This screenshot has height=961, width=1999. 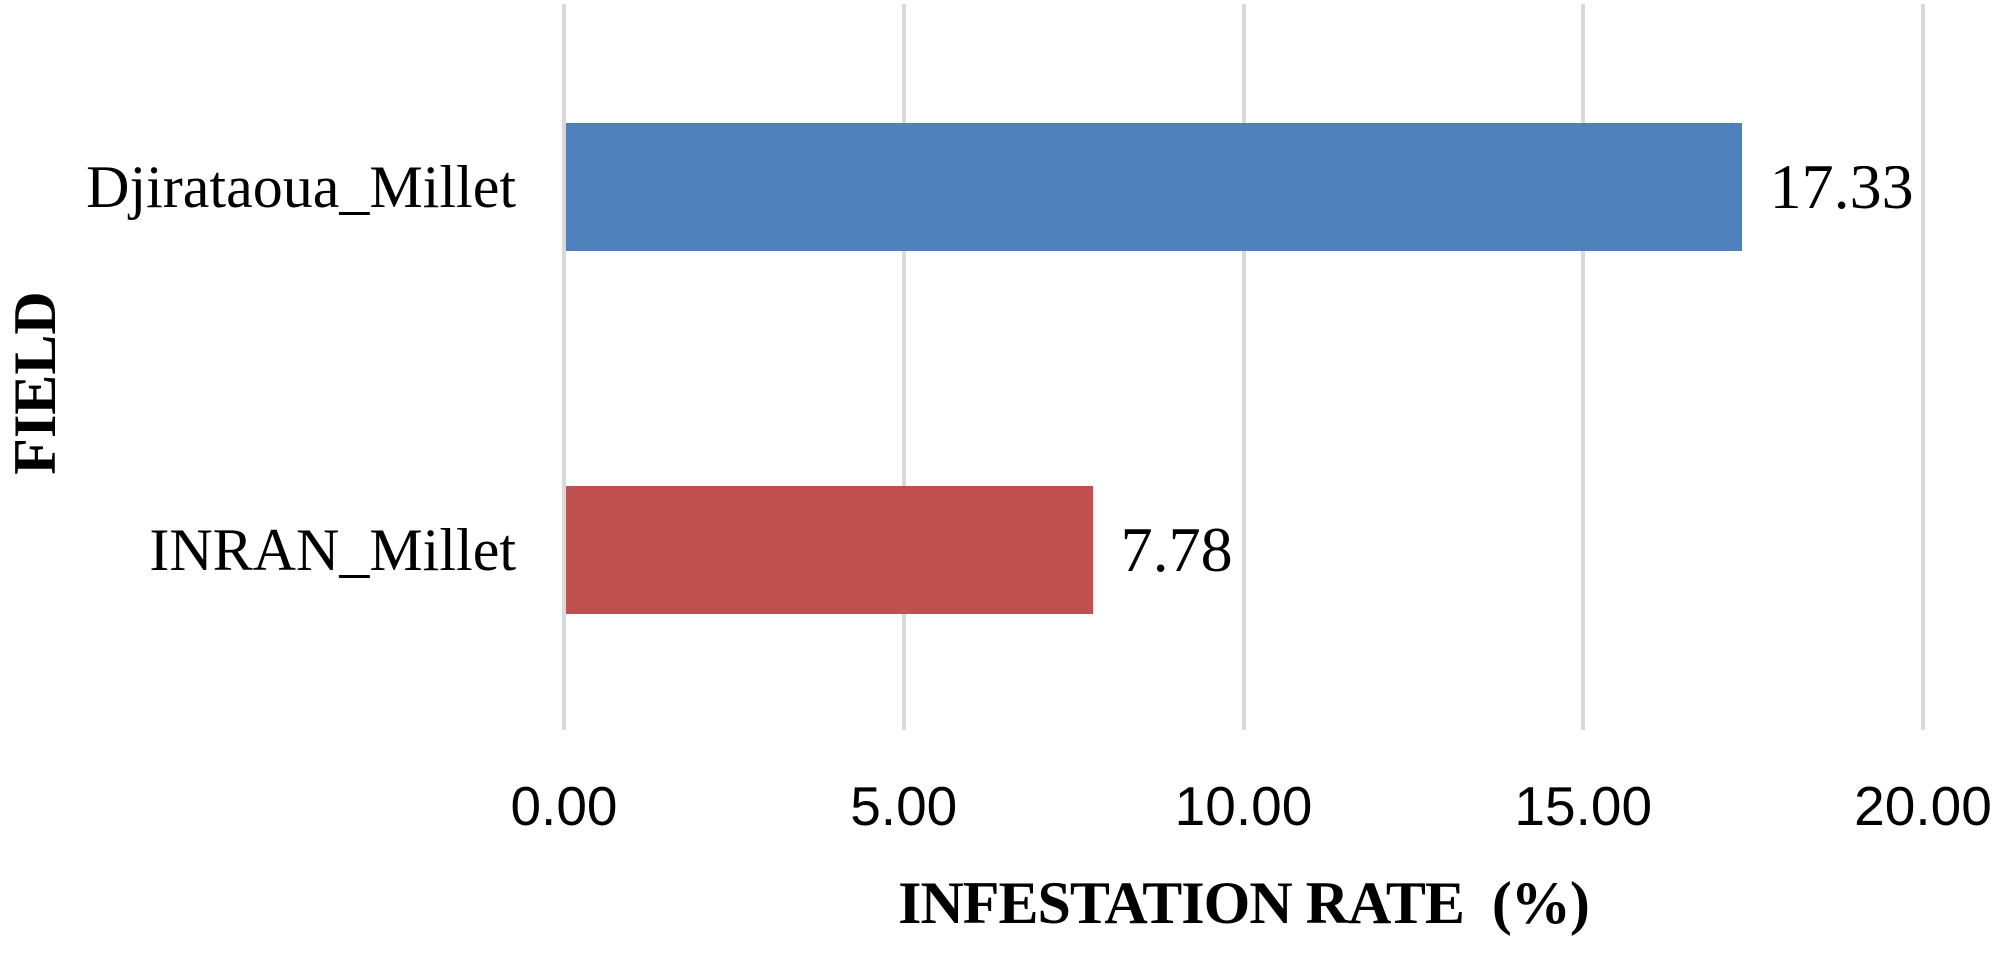 What do you see at coordinates (1243, 806) in the screenshot?
I see `x-tick-label: 10.00` at bounding box center [1243, 806].